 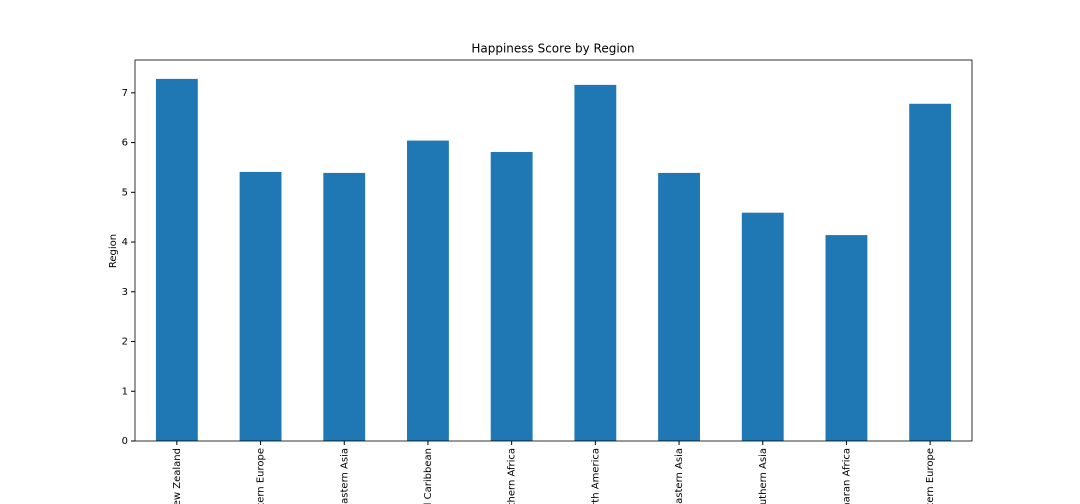 What do you see at coordinates (552, 49) in the screenshot?
I see `chart-title: Happiness Score by Region` at bounding box center [552, 49].